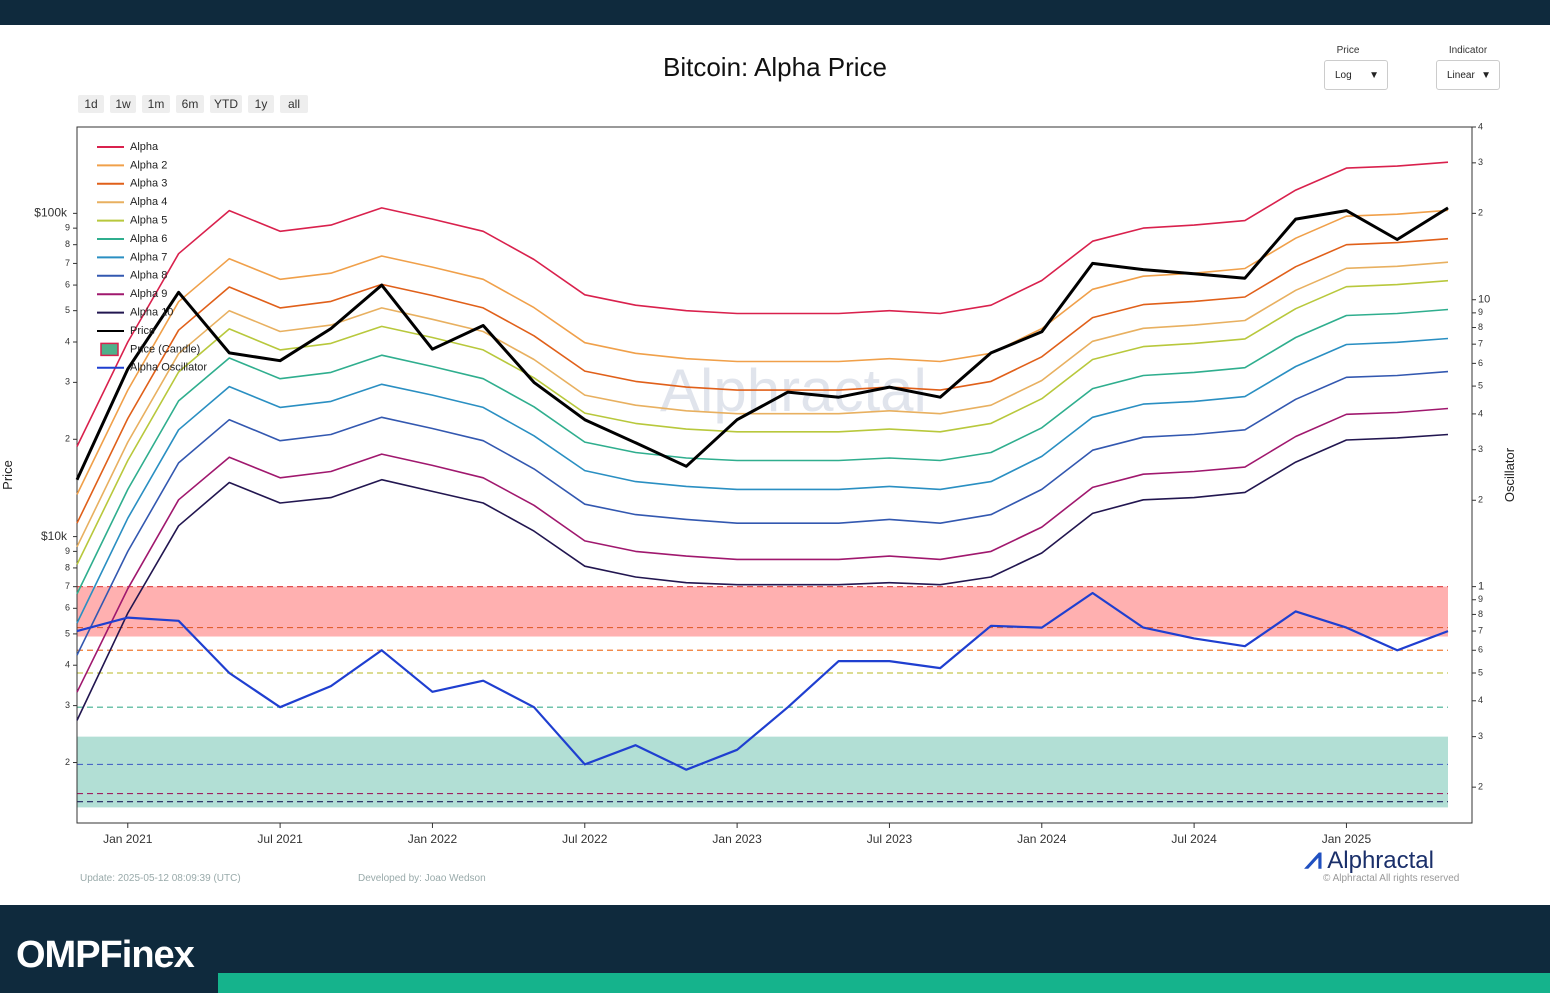  I want to click on legend-label: Alpha 7, so click(148, 257).